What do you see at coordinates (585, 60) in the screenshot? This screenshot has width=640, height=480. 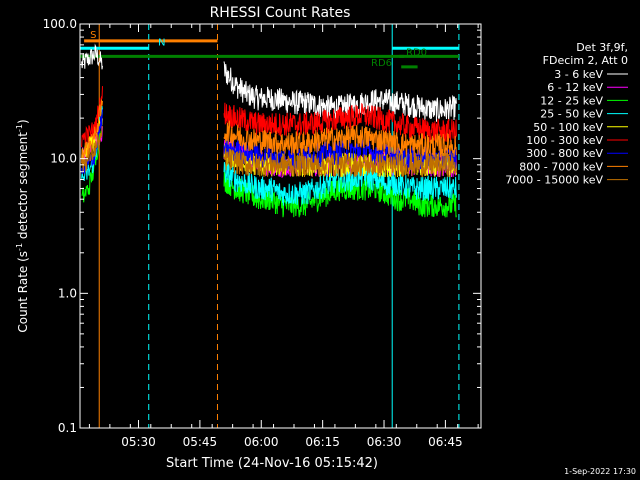 I see `legend-header-line2: FDecim 2, Att 0` at bounding box center [585, 60].